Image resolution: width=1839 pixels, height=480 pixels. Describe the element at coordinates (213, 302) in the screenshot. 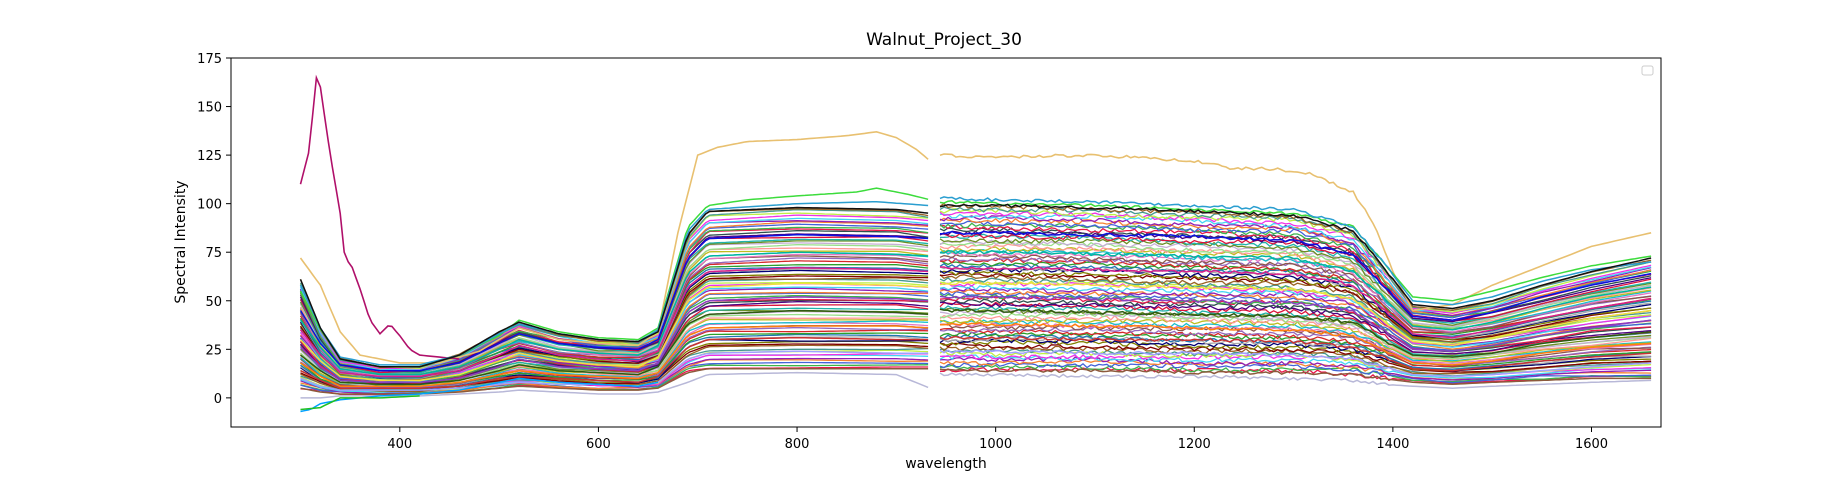

I see `y-tick-label: 50` at that location.